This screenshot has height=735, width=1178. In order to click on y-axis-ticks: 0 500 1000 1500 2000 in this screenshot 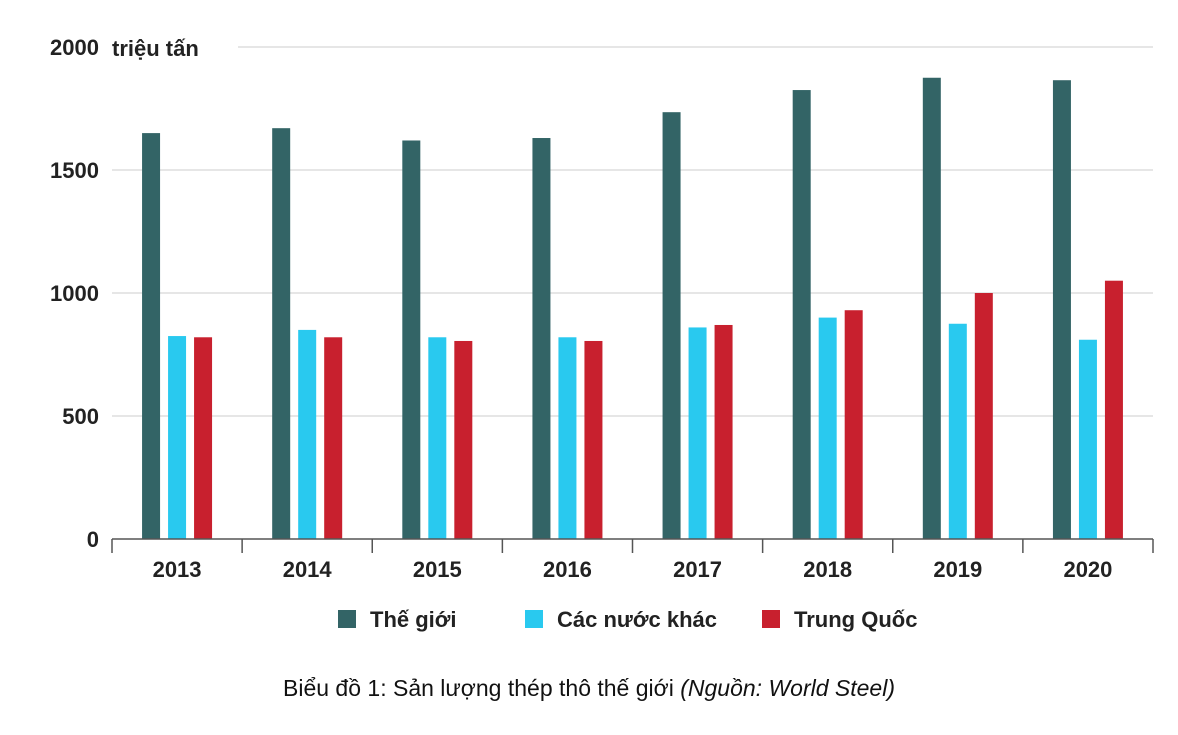, I will do `click(74, 293)`.